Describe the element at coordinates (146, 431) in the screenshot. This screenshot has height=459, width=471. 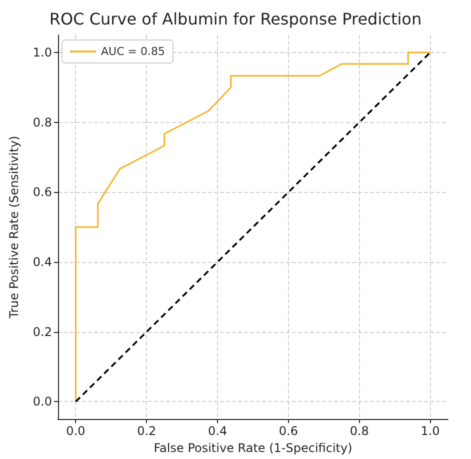
I see `x-tick-label: 0.2` at that location.